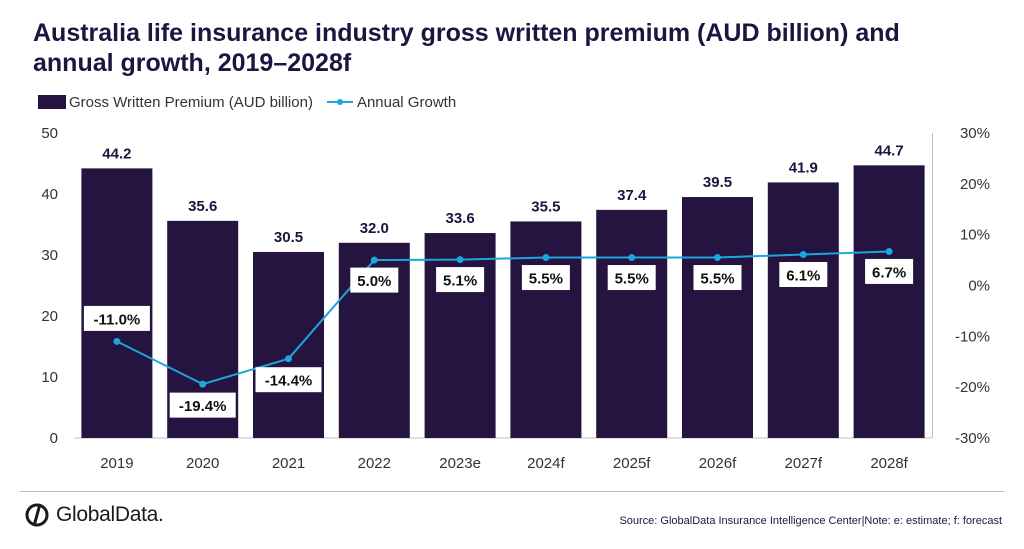 This screenshot has height=549, width=1024. I want to click on growth-value-label: 6.1%, so click(803, 275).